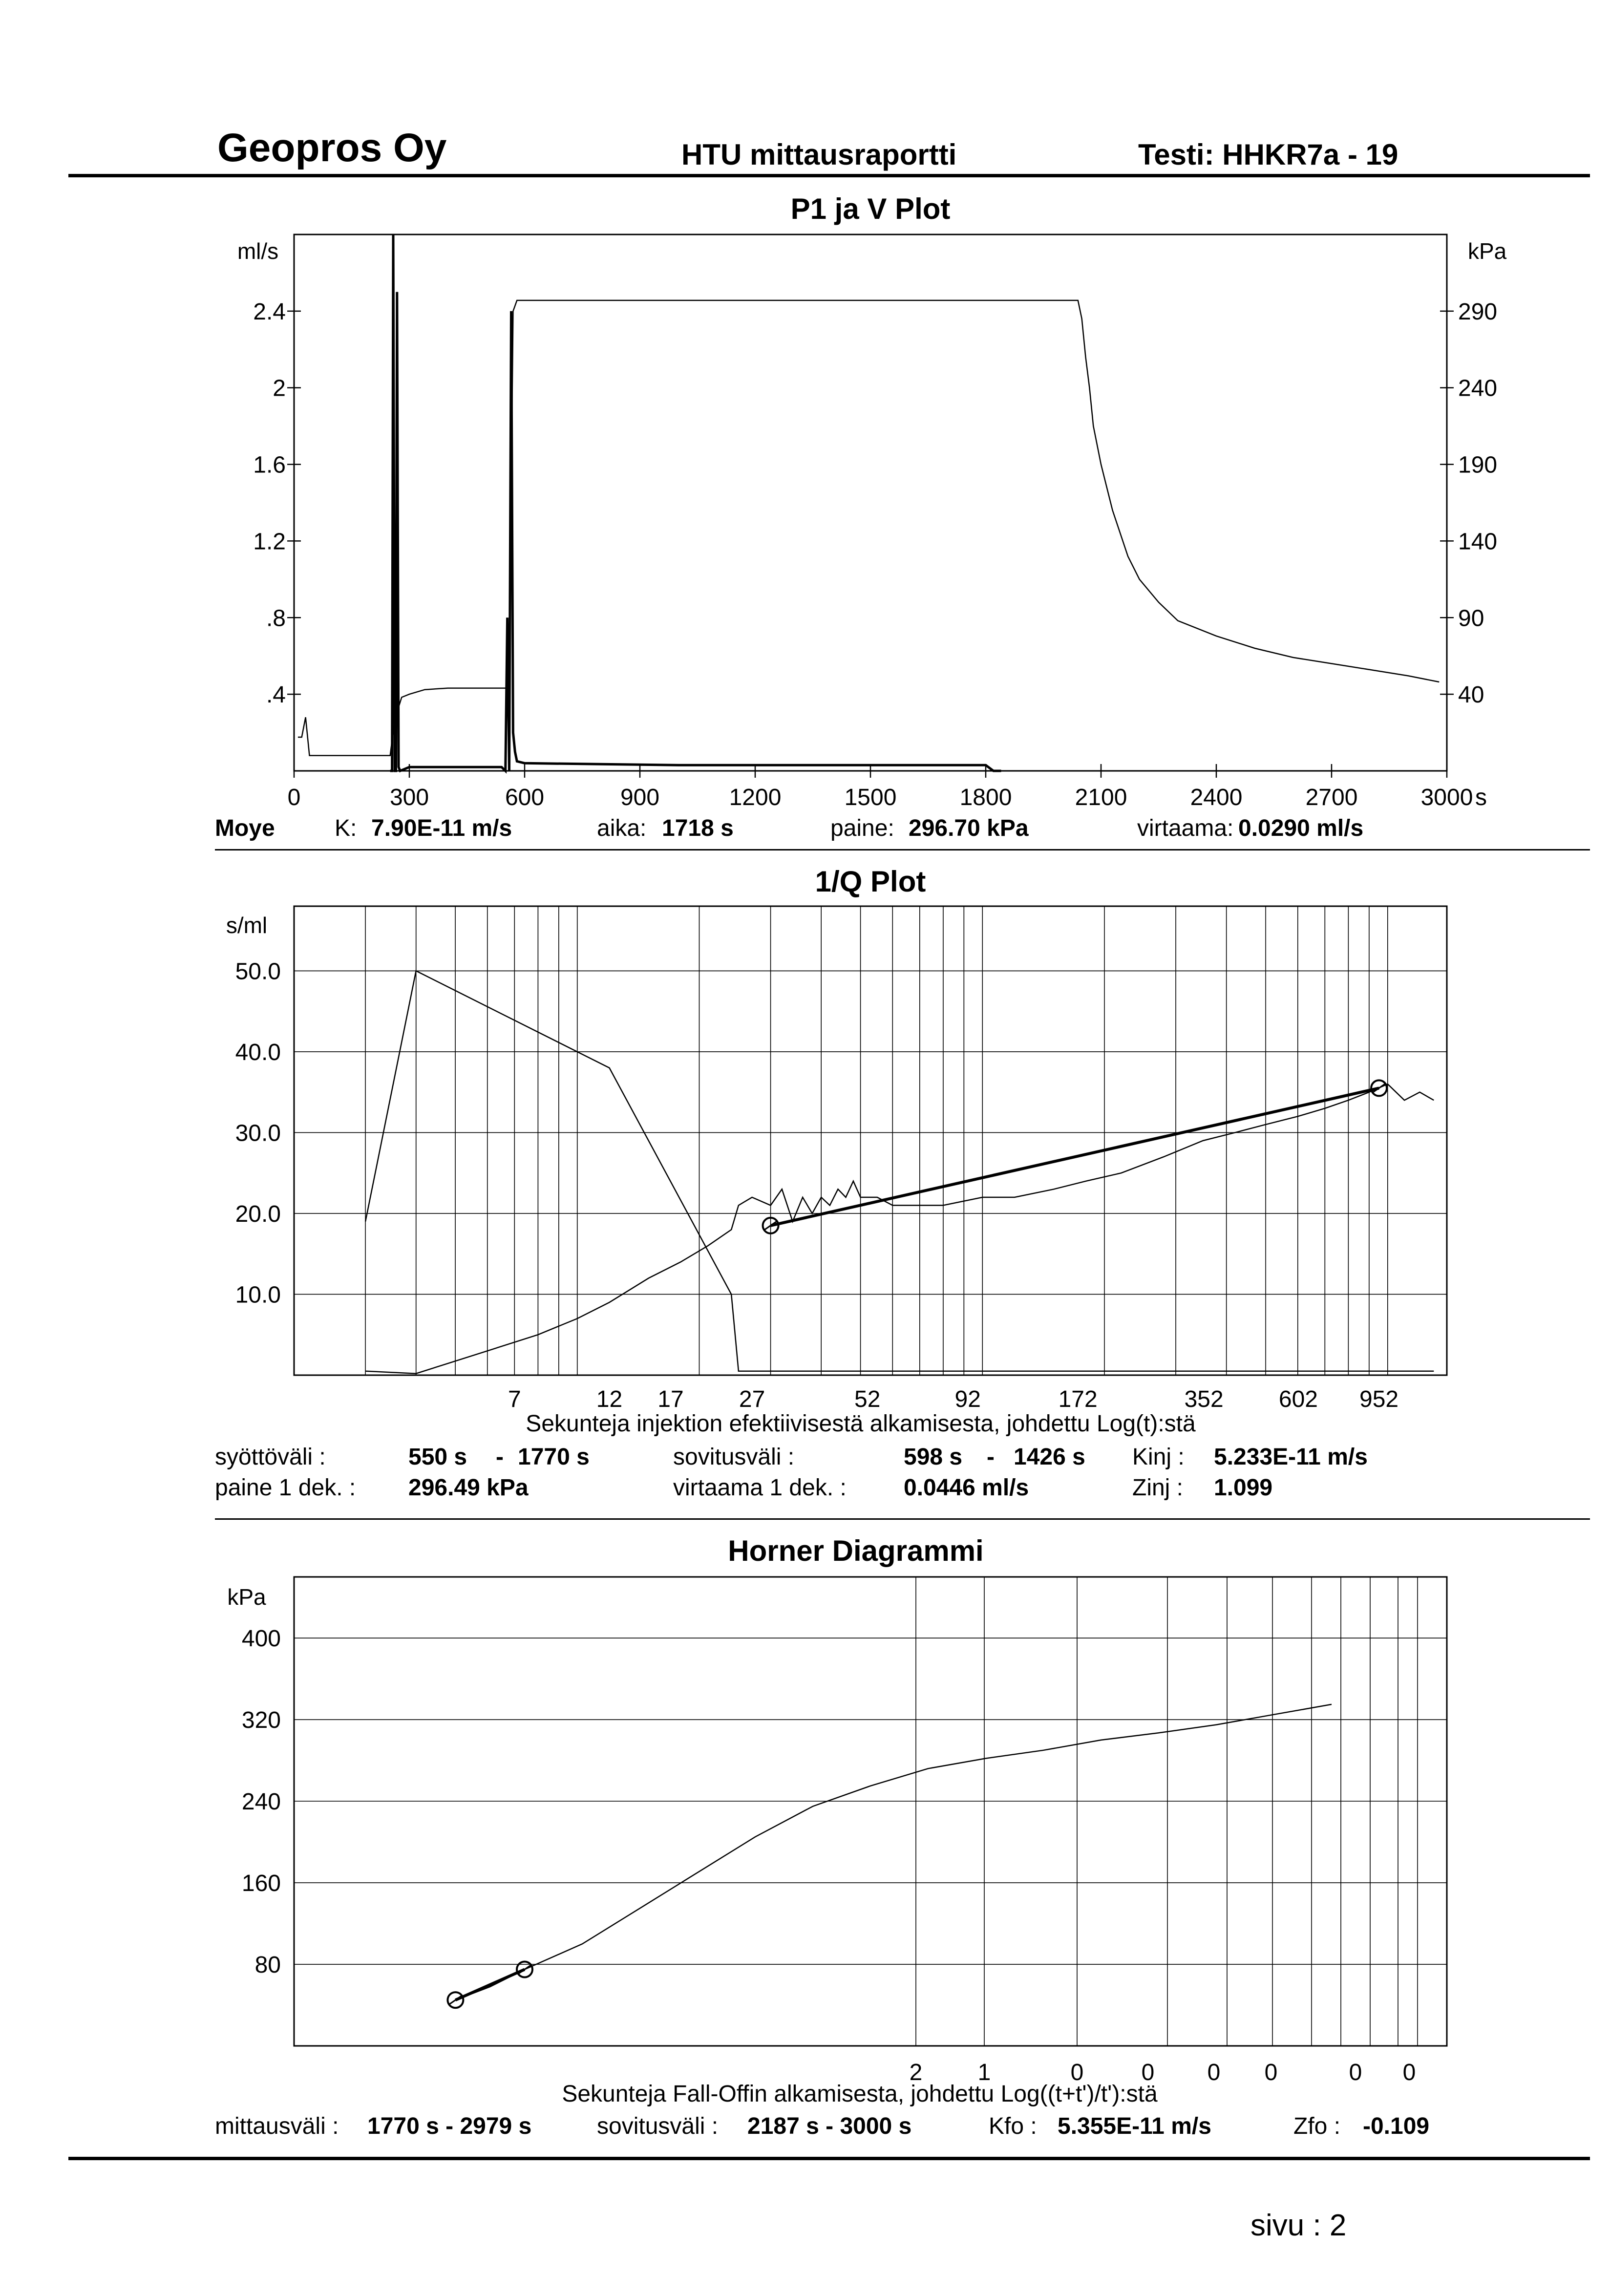 The width and height of the screenshot is (1610, 2296). Describe the element at coordinates (916, 2072) in the screenshot. I see `chart3-xtick-label: 2` at that location.